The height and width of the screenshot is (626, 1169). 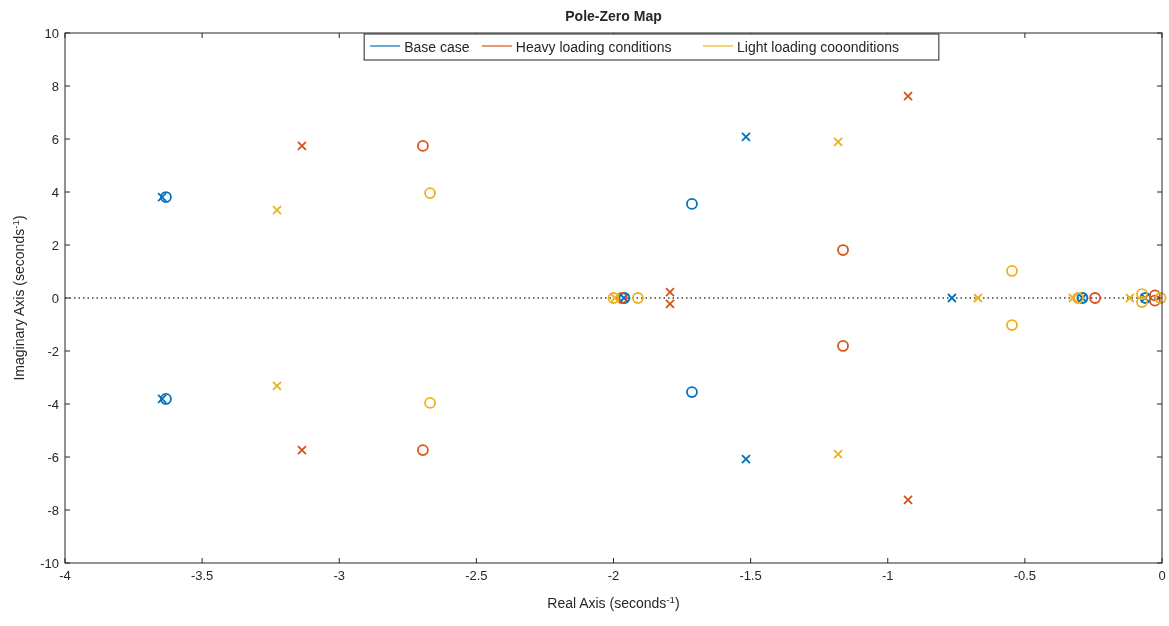 What do you see at coordinates (51, 33) in the screenshot?
I see `y-tick-label: 10` at bounding box center [51, 33].